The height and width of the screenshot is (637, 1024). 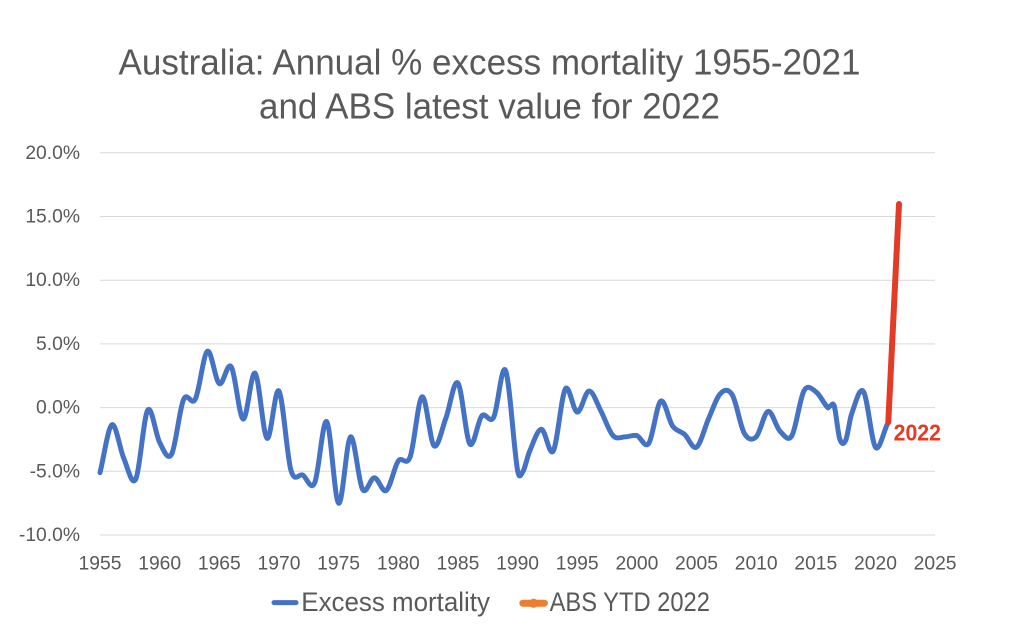 What do you see at coordinates (636, 563) in the screenshot?
I see `svg-text: 2000` at bounding box center [636, 563].